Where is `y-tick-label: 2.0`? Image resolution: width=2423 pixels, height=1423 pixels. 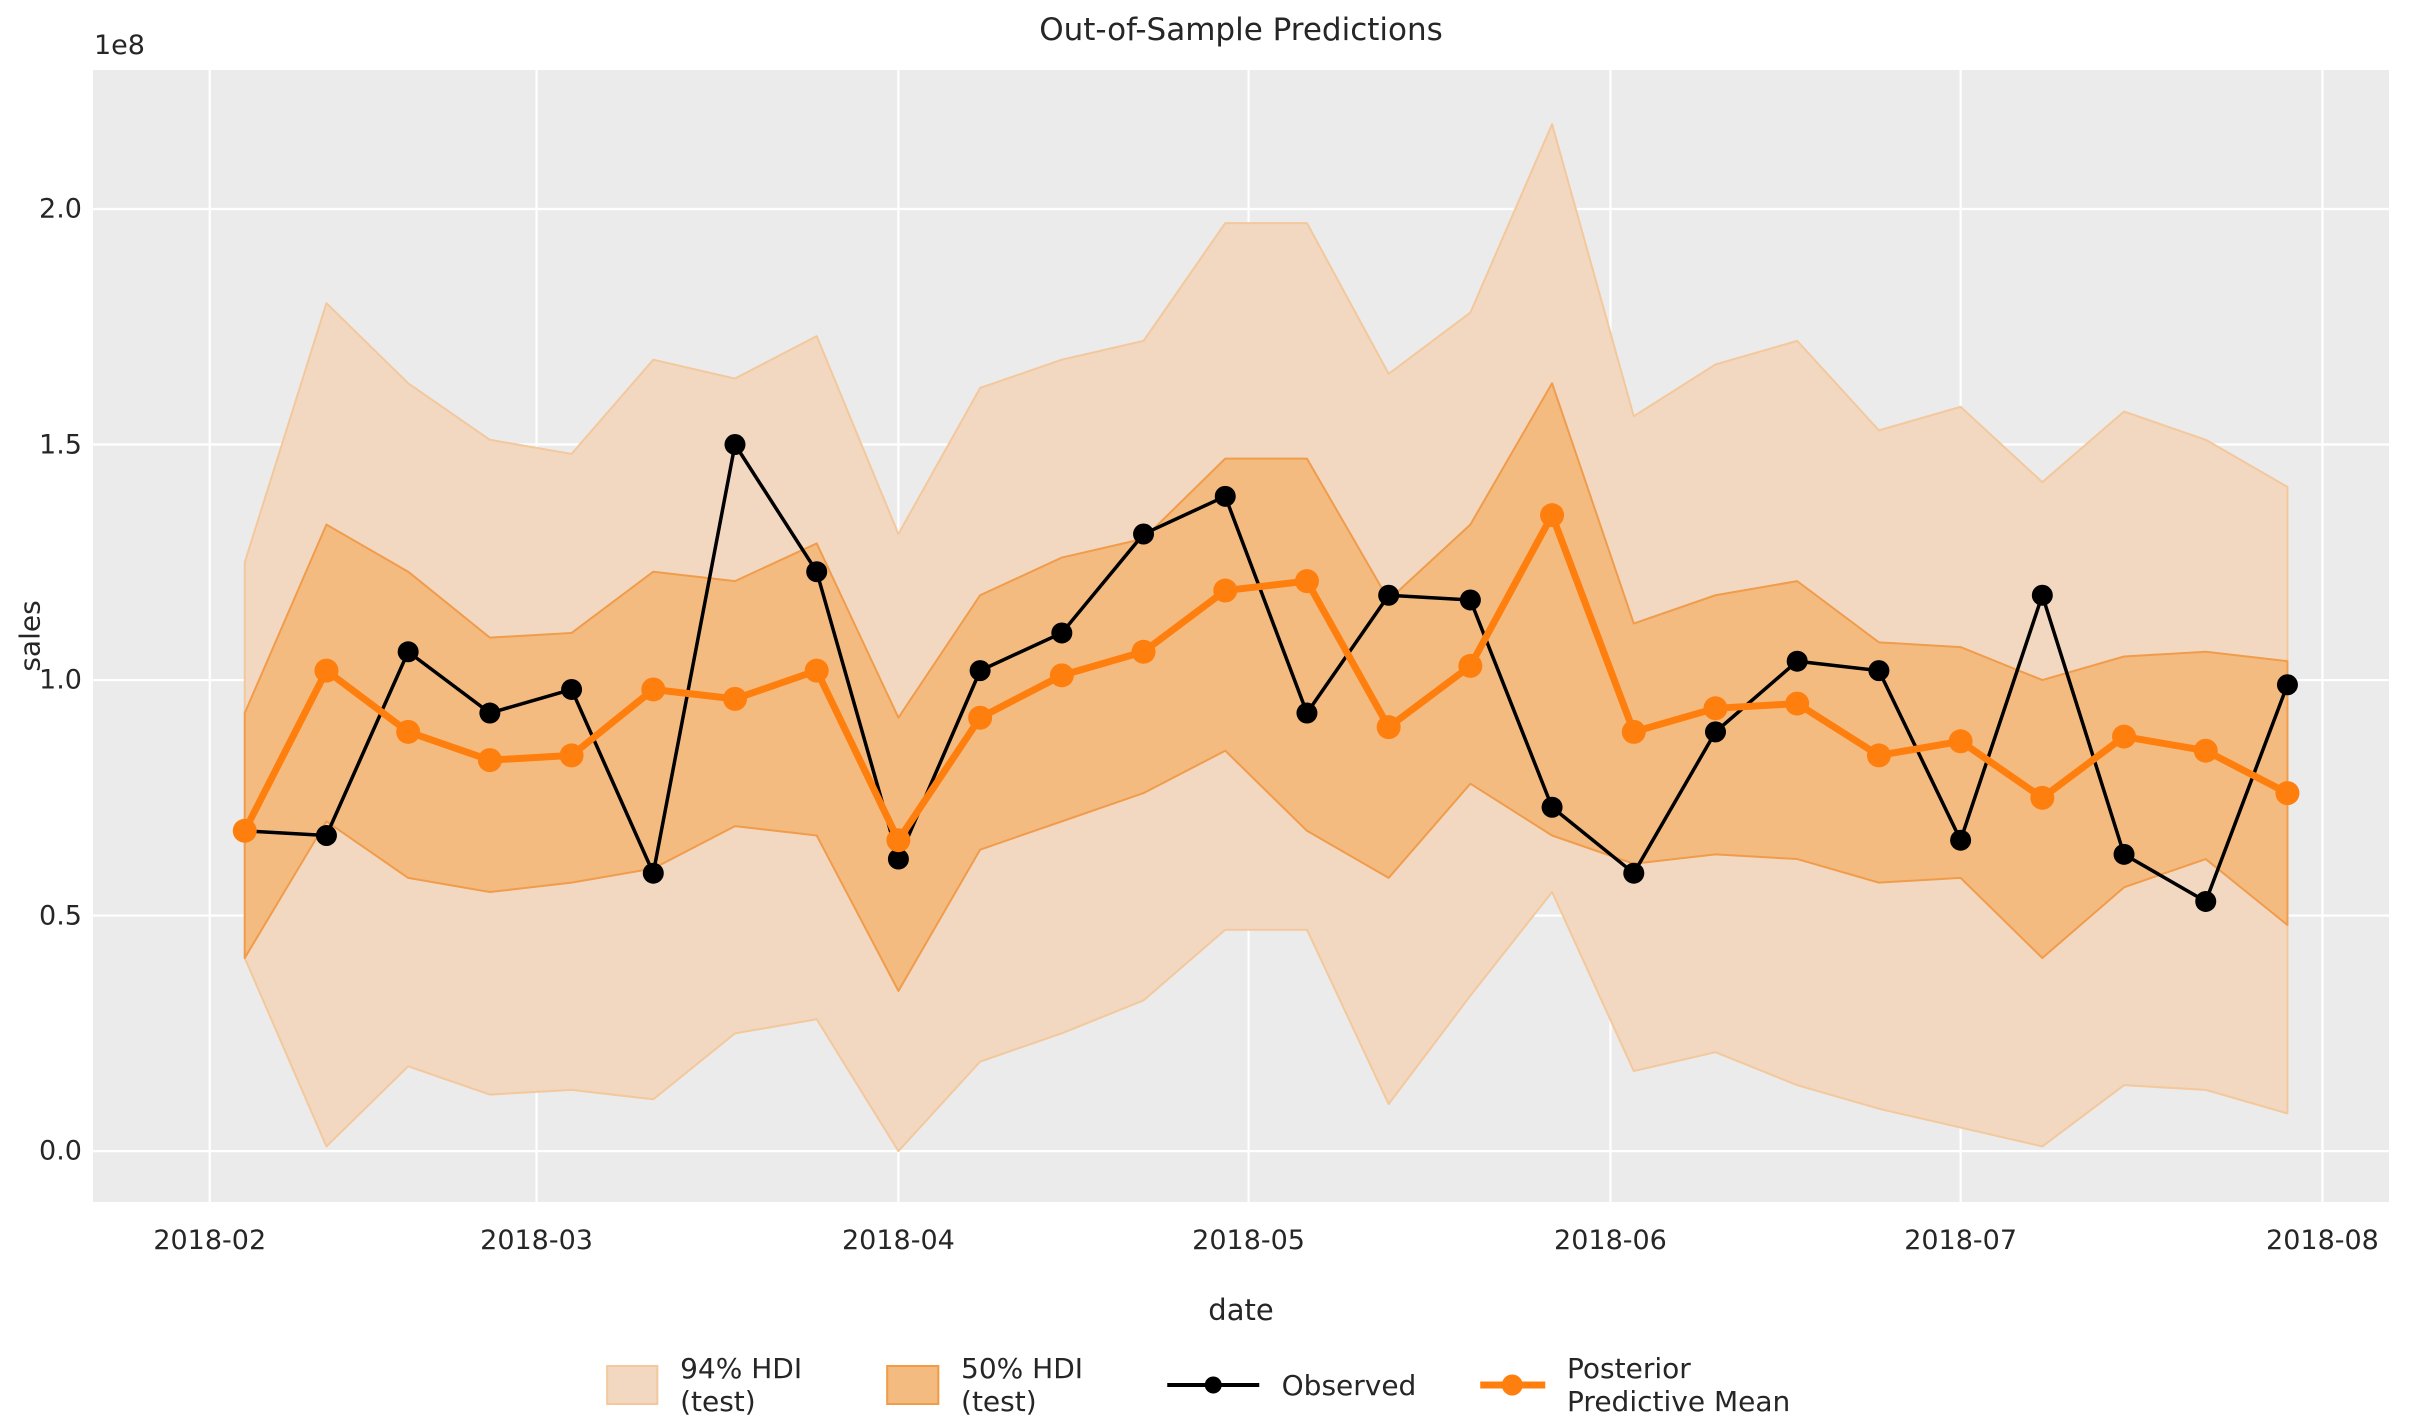 y-tick-label: 2.0 is located at coordinates (60, 209).